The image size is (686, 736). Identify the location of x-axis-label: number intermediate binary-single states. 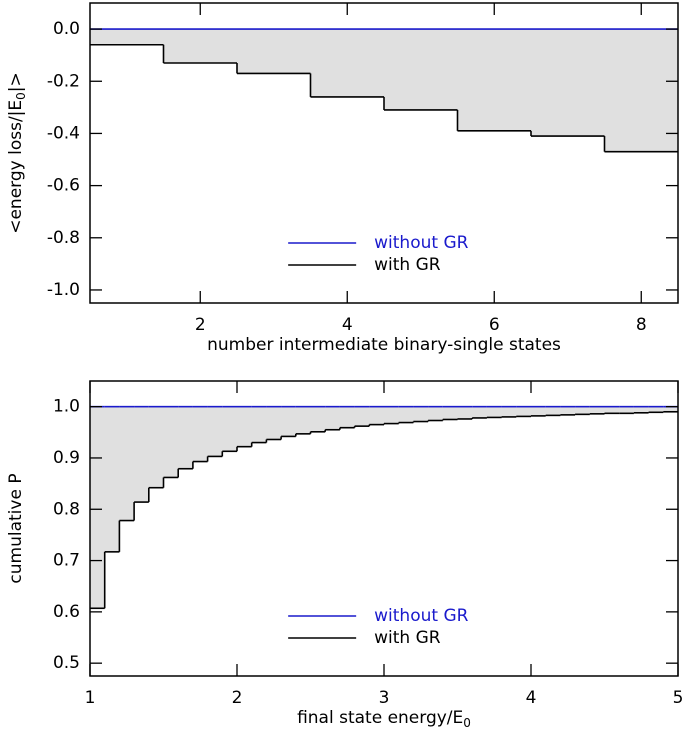
(384, 345).